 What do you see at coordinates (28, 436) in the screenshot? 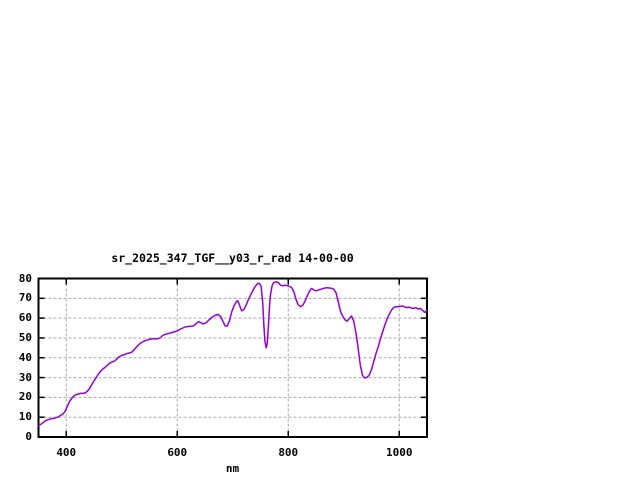
I see `y-tick-label: 0` at bounding box center [28, 436].